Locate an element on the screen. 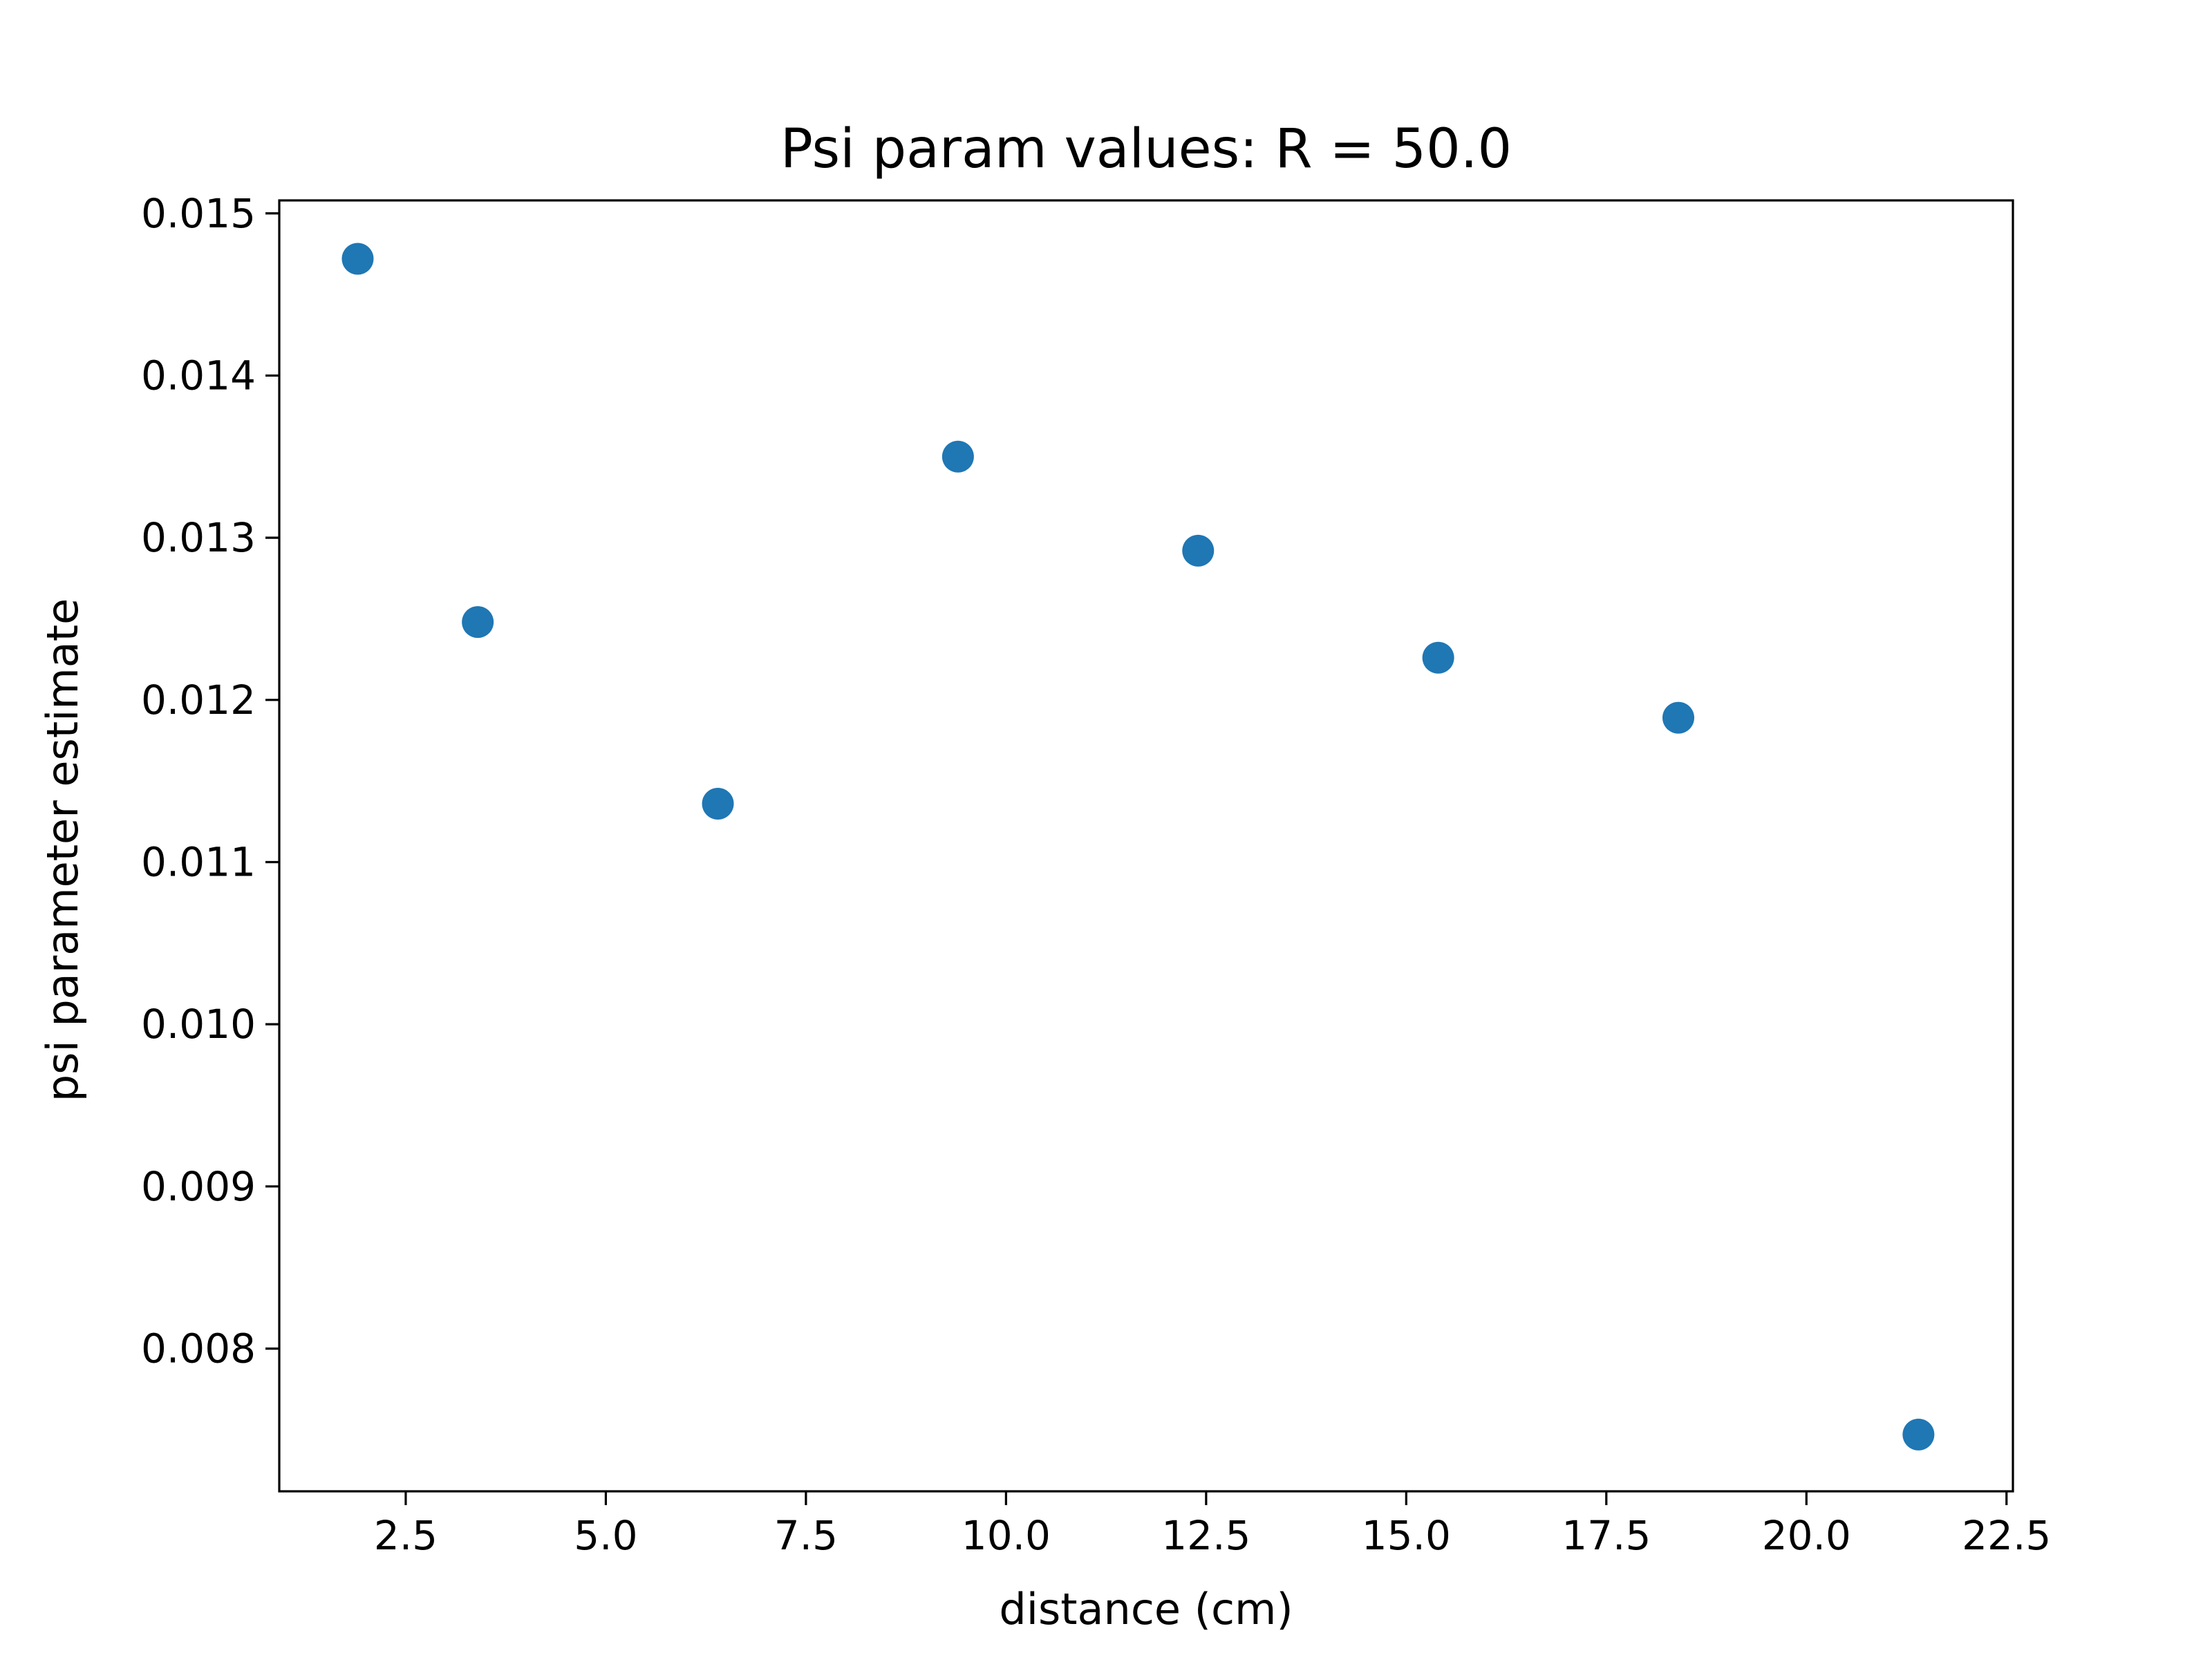 The height and width of the screenshot is (1662, 2212). y-axis-ticks: 0.008 0.009 0.010 0.011 0.012 0.013 0.014 0.015 is located at coordinates (210, 781).